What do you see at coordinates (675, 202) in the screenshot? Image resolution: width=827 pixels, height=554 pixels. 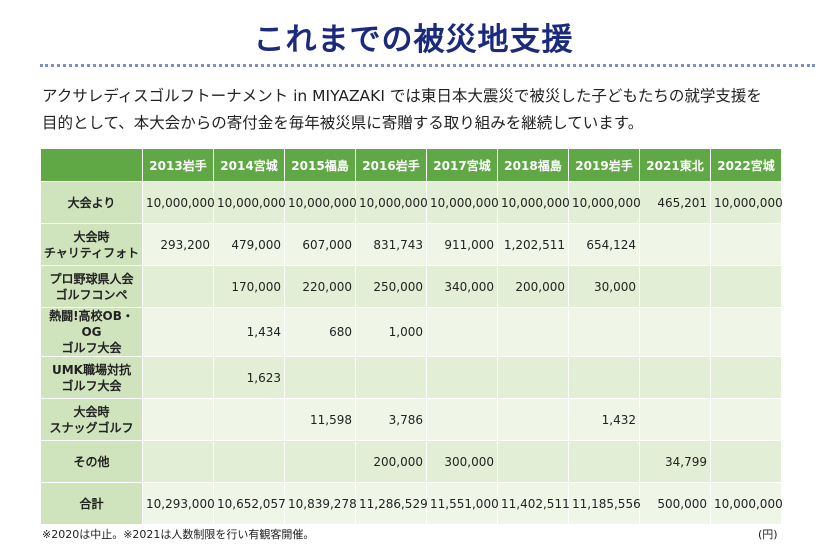 I see `value-cell: 465,201` at bounding box center [675, 202].